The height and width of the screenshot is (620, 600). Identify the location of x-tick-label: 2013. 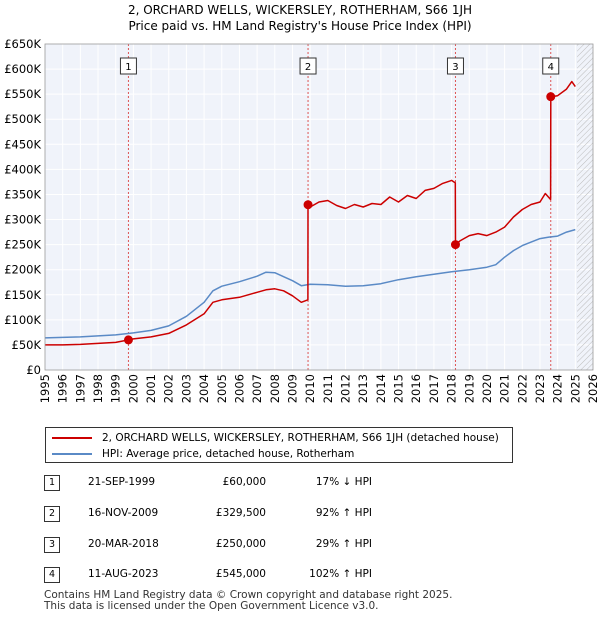
(363, 388).